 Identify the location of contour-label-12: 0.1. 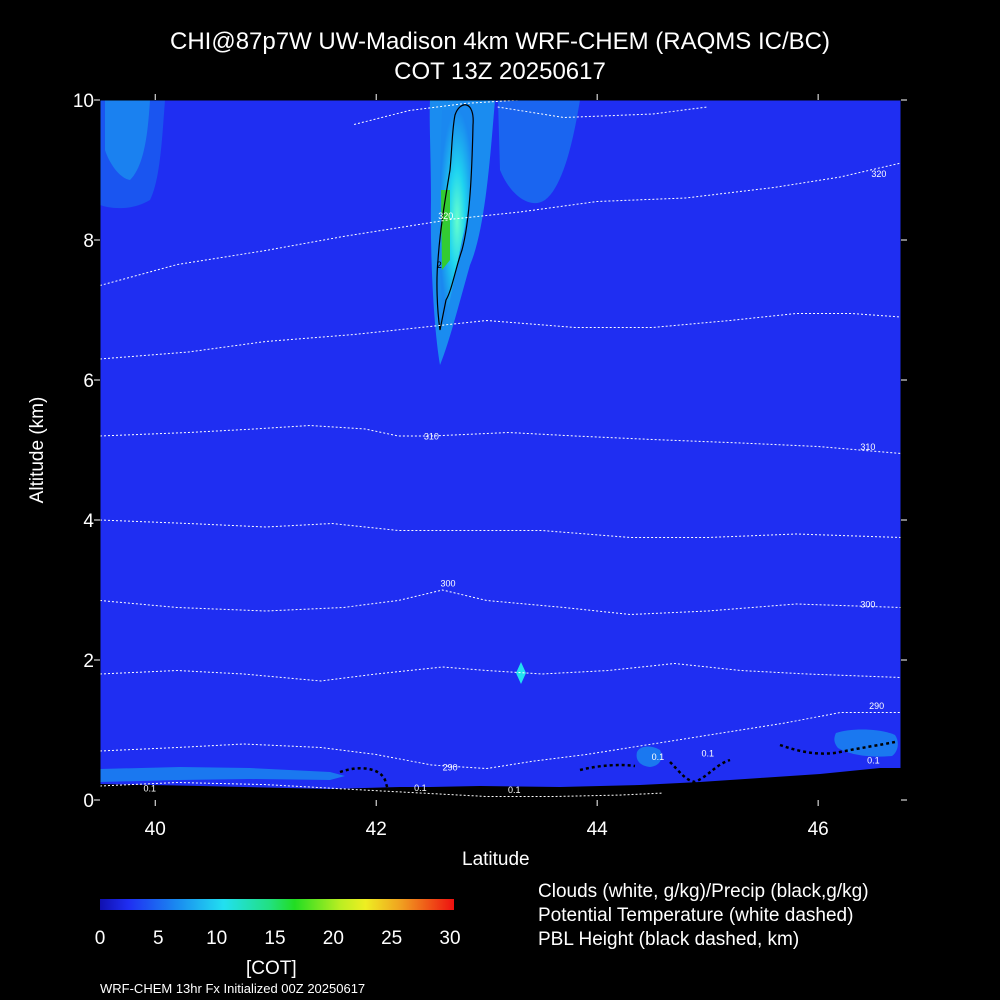
(707, 754).